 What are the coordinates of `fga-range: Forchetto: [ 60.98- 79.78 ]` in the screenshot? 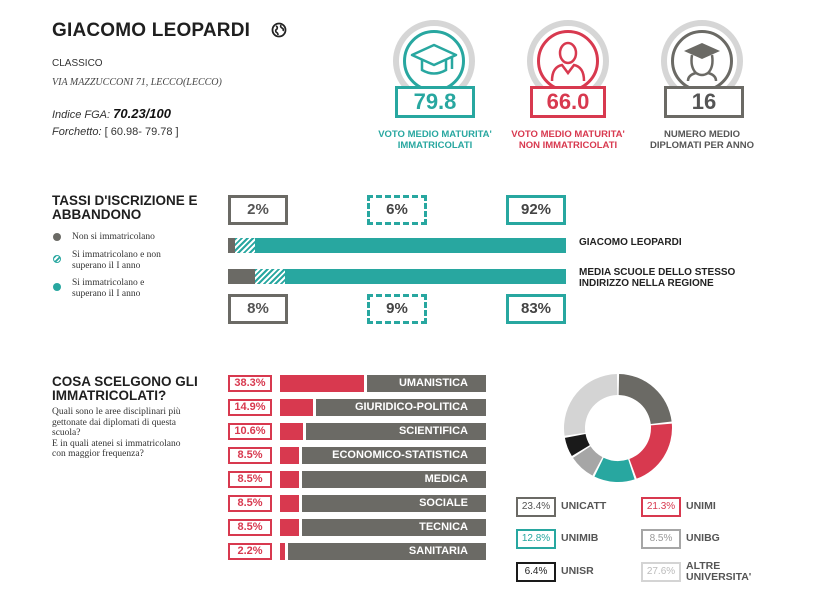 It's located at (115, 132).